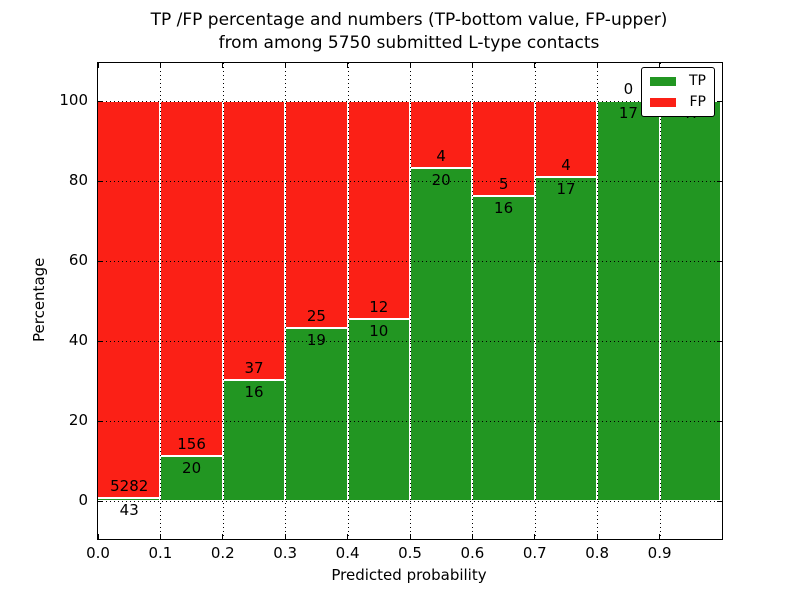  I want to click on x-tick-label: 0.1, so click(160, 553).